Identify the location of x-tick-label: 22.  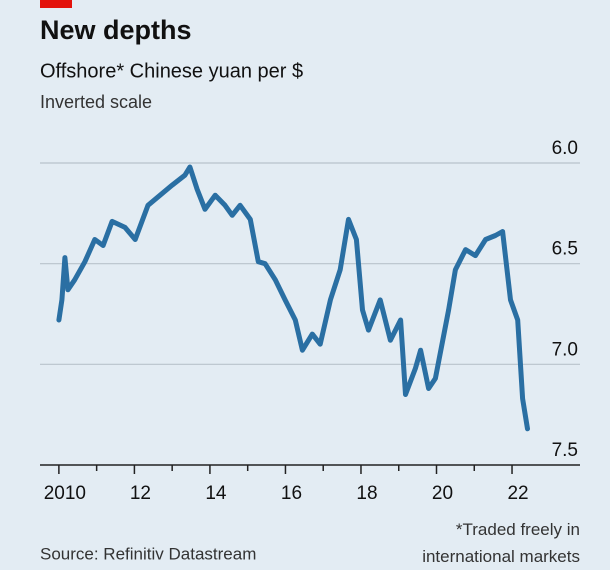
(517, 493).